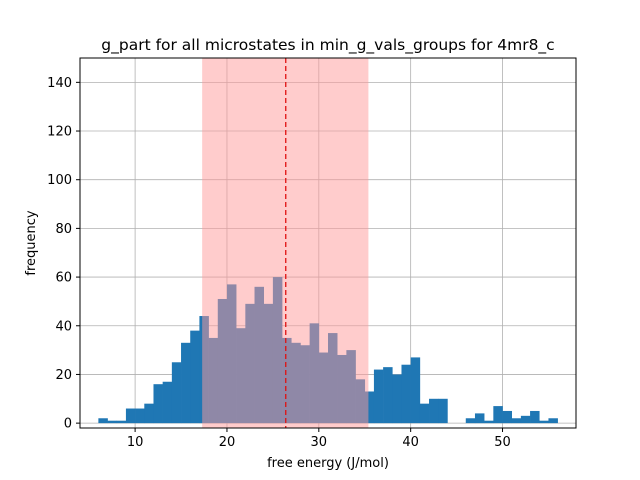  I want to click on x-tick-label: 50, so click(502, 442).